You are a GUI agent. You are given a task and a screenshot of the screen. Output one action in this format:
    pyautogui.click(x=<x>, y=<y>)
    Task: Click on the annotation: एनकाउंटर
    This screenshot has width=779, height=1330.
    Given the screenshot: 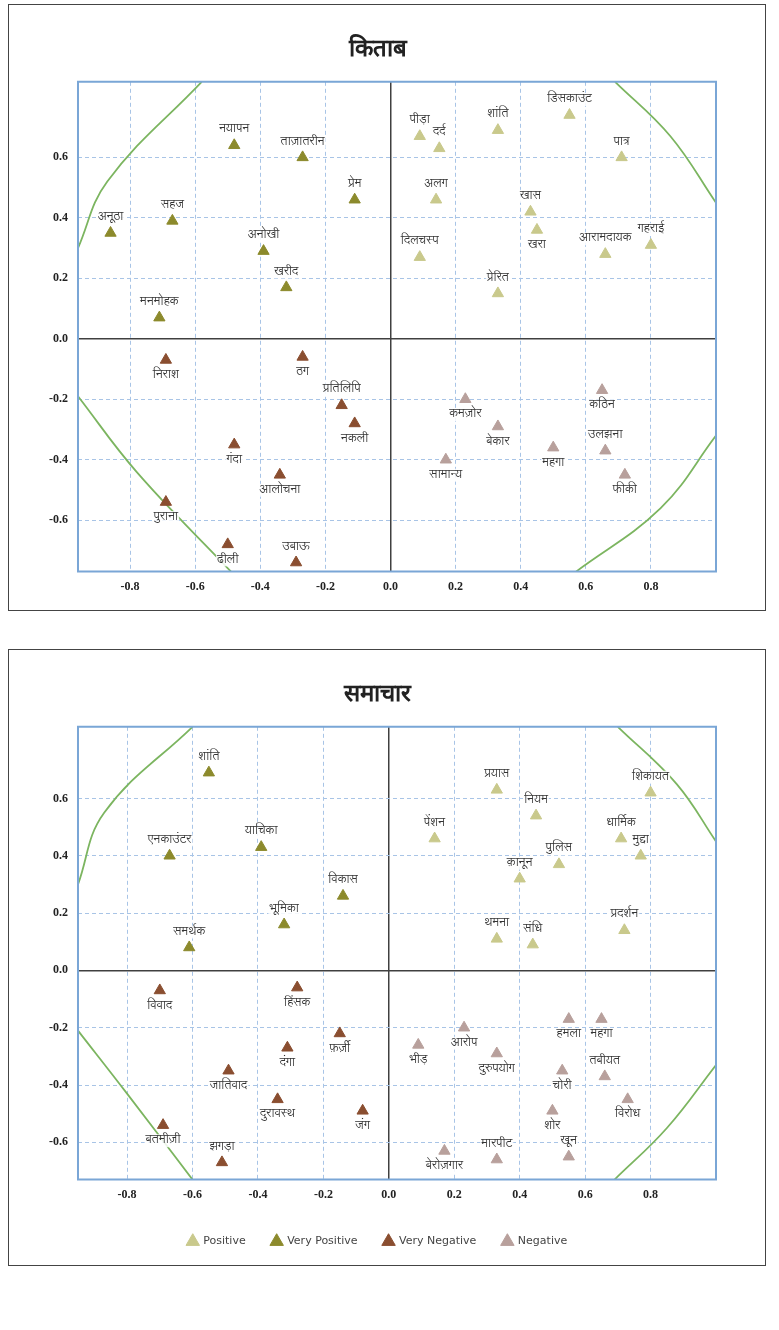 What is the action you would take?
    pyautogui.click(x=169, y=838)
    